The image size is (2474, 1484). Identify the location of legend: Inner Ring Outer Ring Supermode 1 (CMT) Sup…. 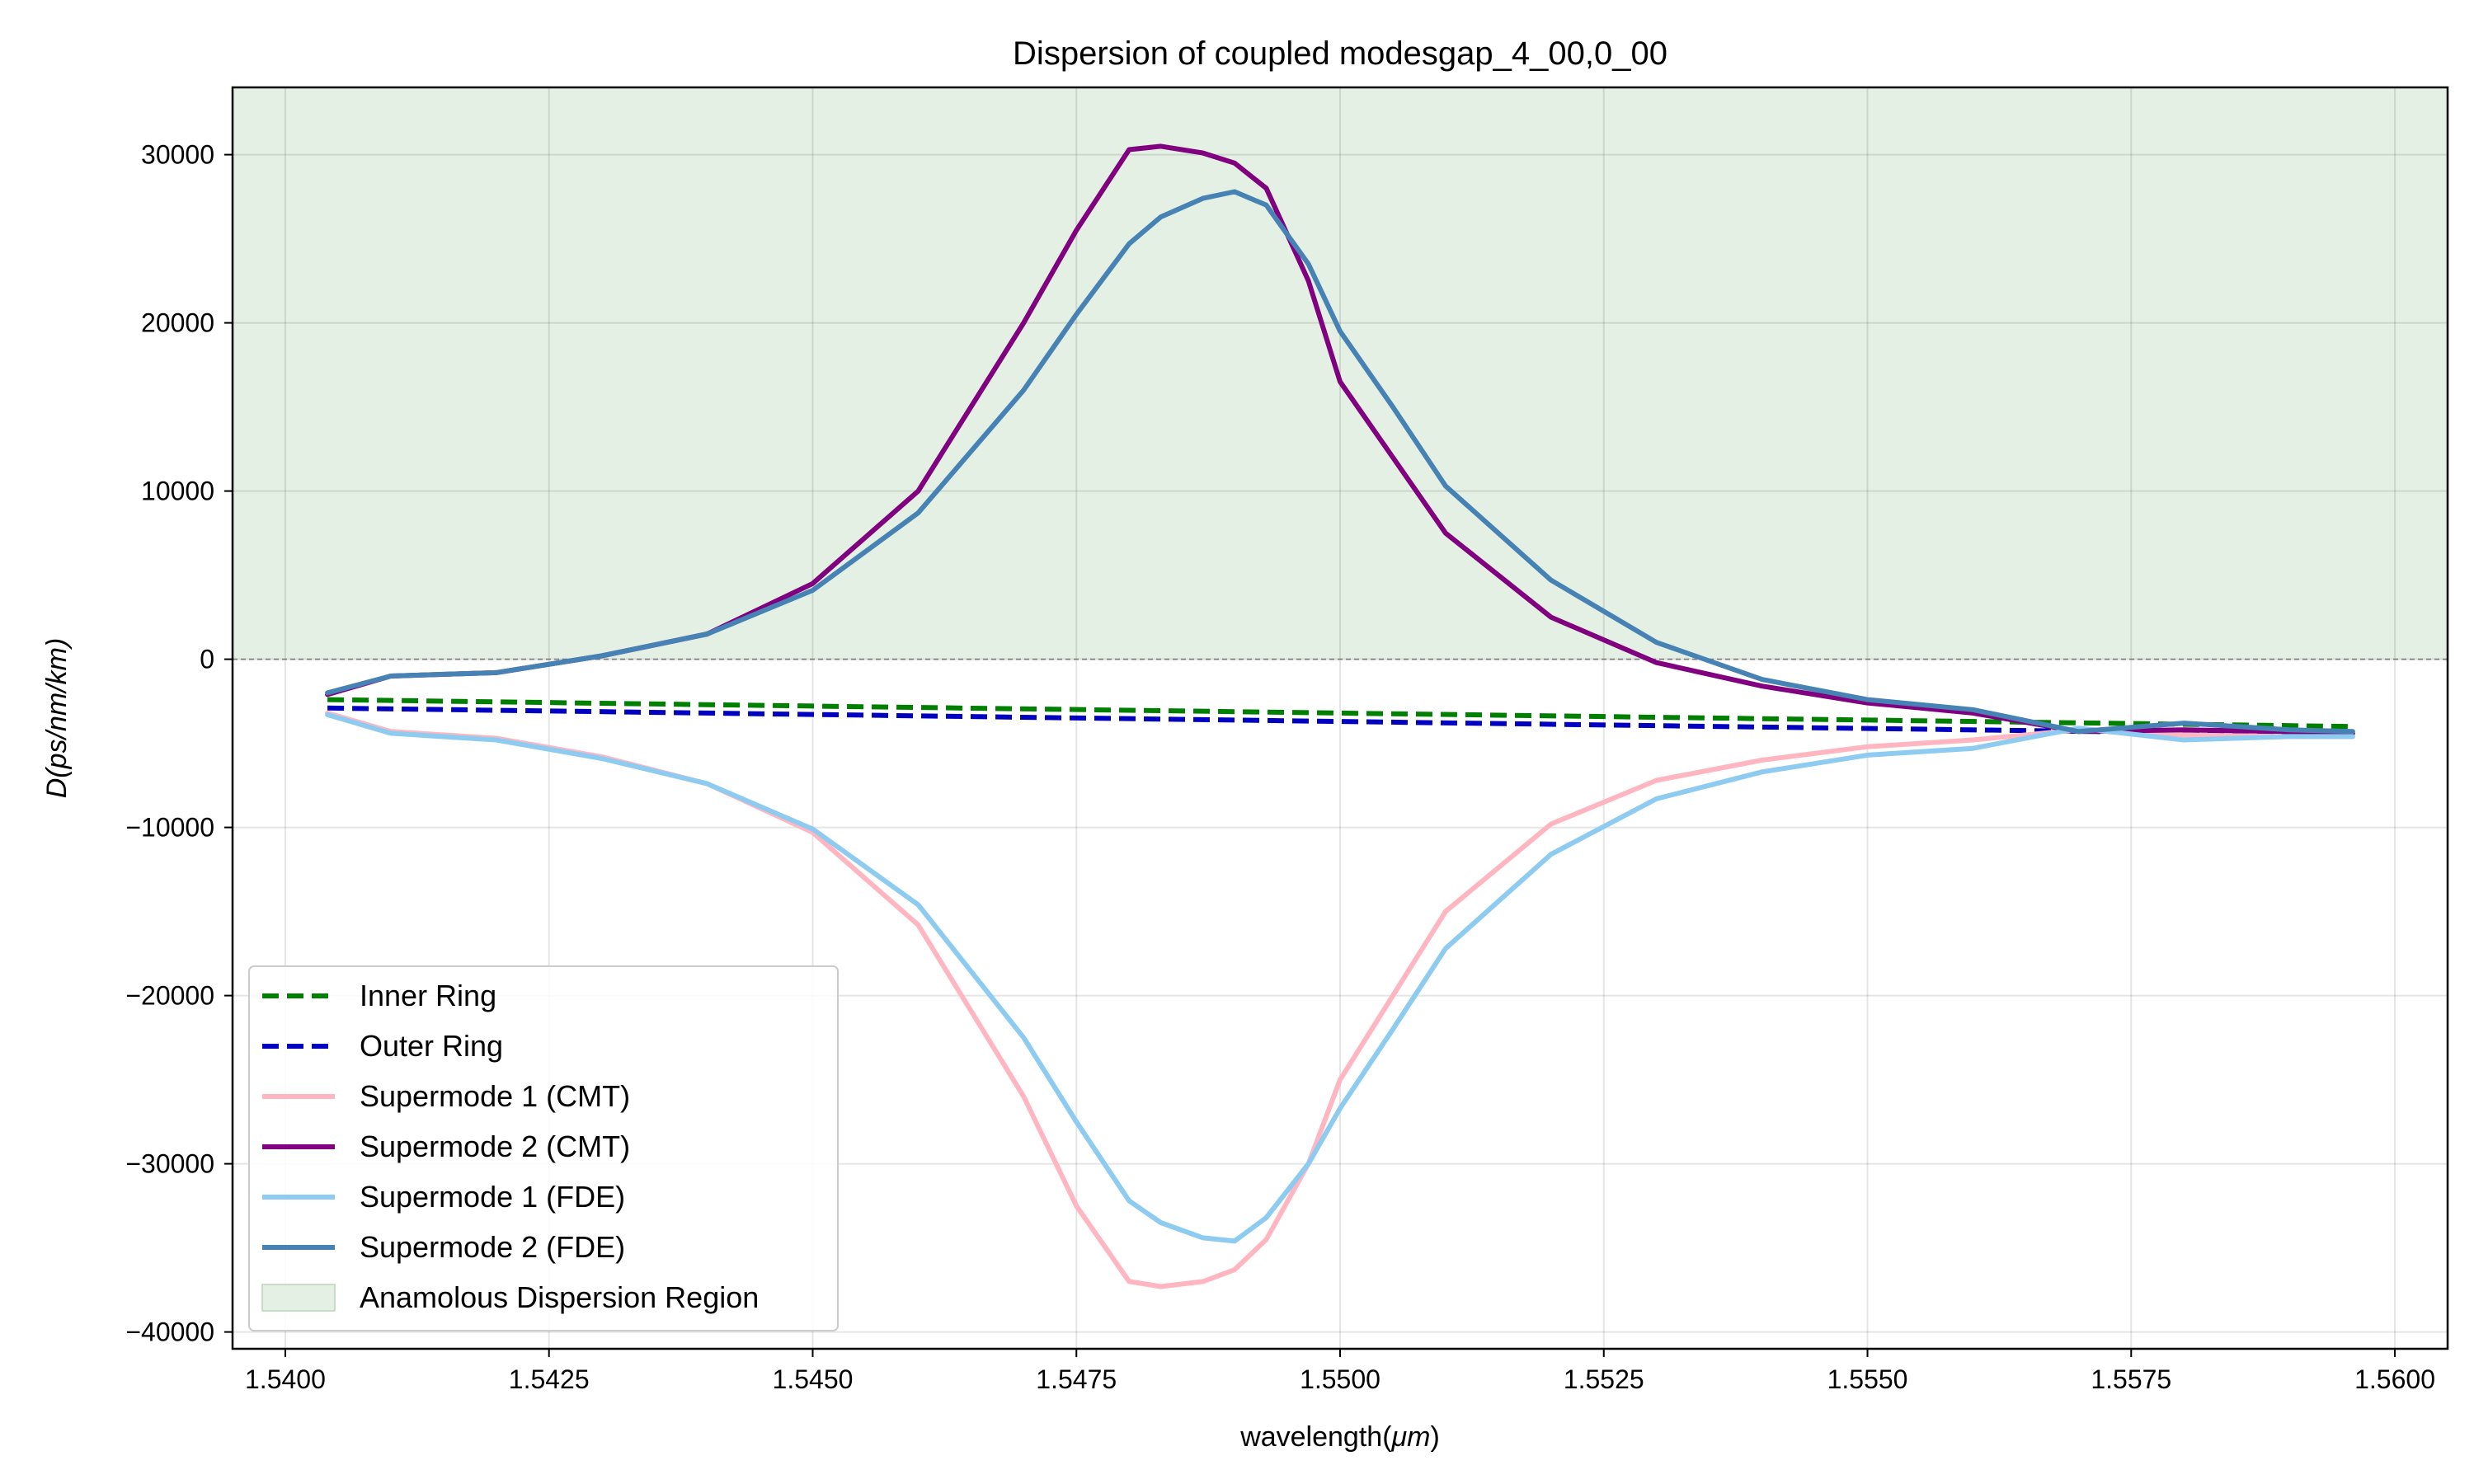
(543, 1148).